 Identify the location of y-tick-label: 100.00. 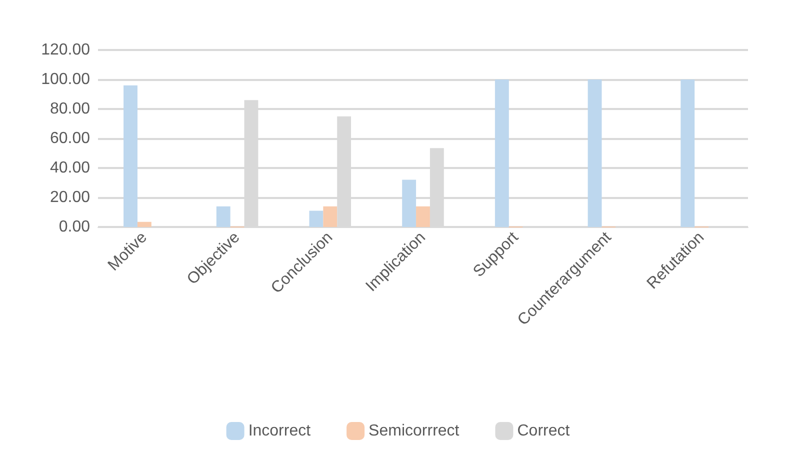
(65, 79).